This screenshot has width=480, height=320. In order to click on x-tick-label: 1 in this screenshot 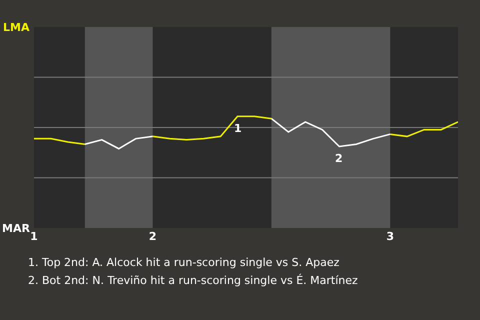, I will do `click(34, 236)`.